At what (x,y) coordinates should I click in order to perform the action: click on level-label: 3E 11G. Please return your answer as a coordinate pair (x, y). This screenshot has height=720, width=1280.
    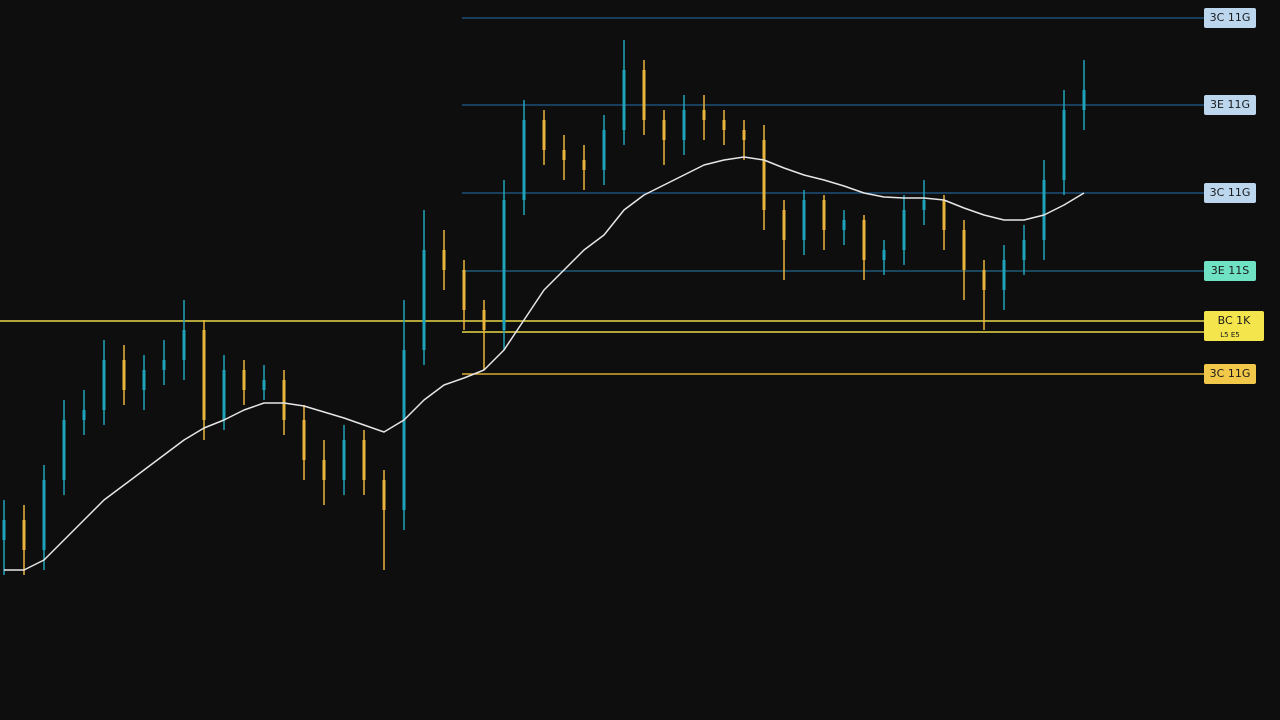
    Looking at the image, I should click on (1230, 104).